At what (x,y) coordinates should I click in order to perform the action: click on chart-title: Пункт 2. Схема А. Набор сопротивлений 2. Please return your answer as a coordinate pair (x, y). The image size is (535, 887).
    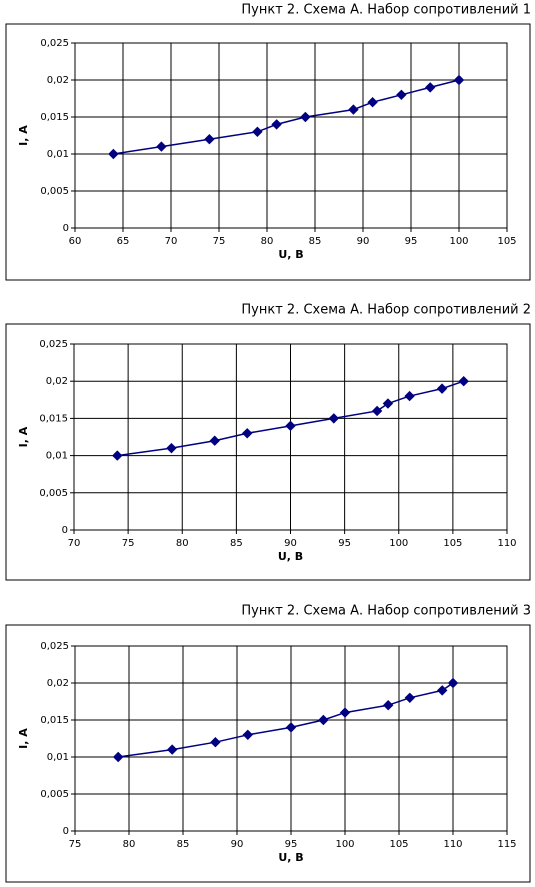
    Looking at the image, I should click on (386, 310).